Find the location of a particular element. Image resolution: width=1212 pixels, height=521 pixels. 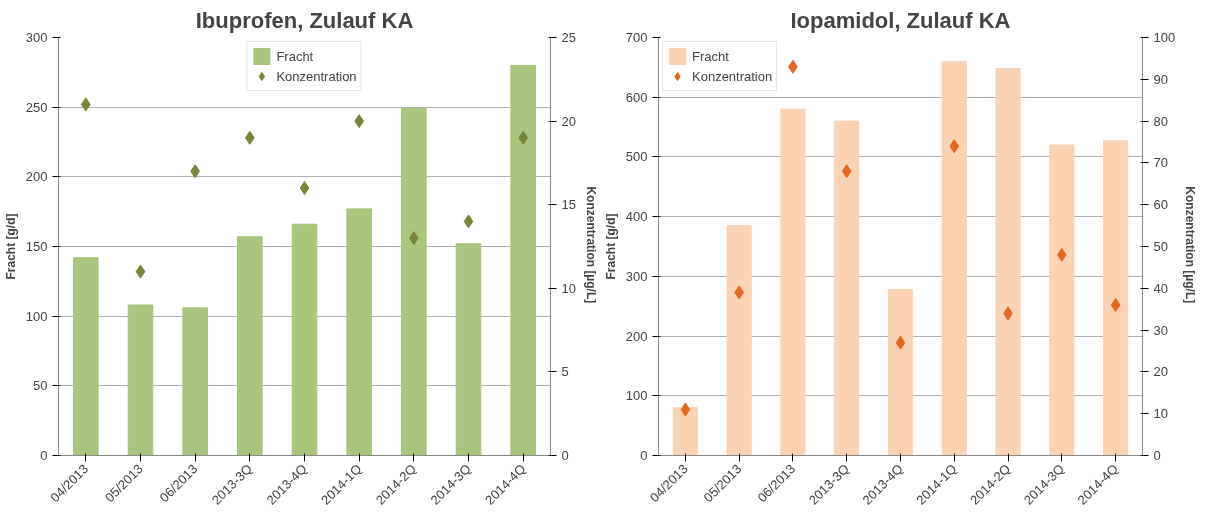

chart-title: Ibuprofen, Zulauf KA is located at coordinates (304, 20).